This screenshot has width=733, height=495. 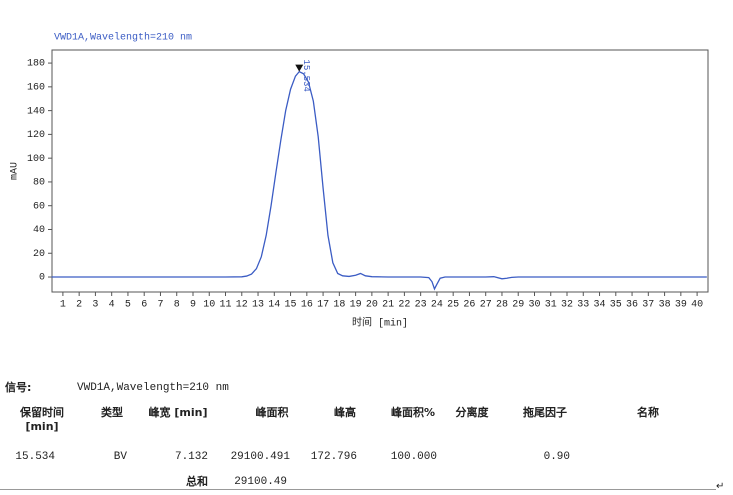 What do you see at coordinates (226, 305) in the screenshot?
I see `x-tick-label: 11` at bounding box center [226, 305].